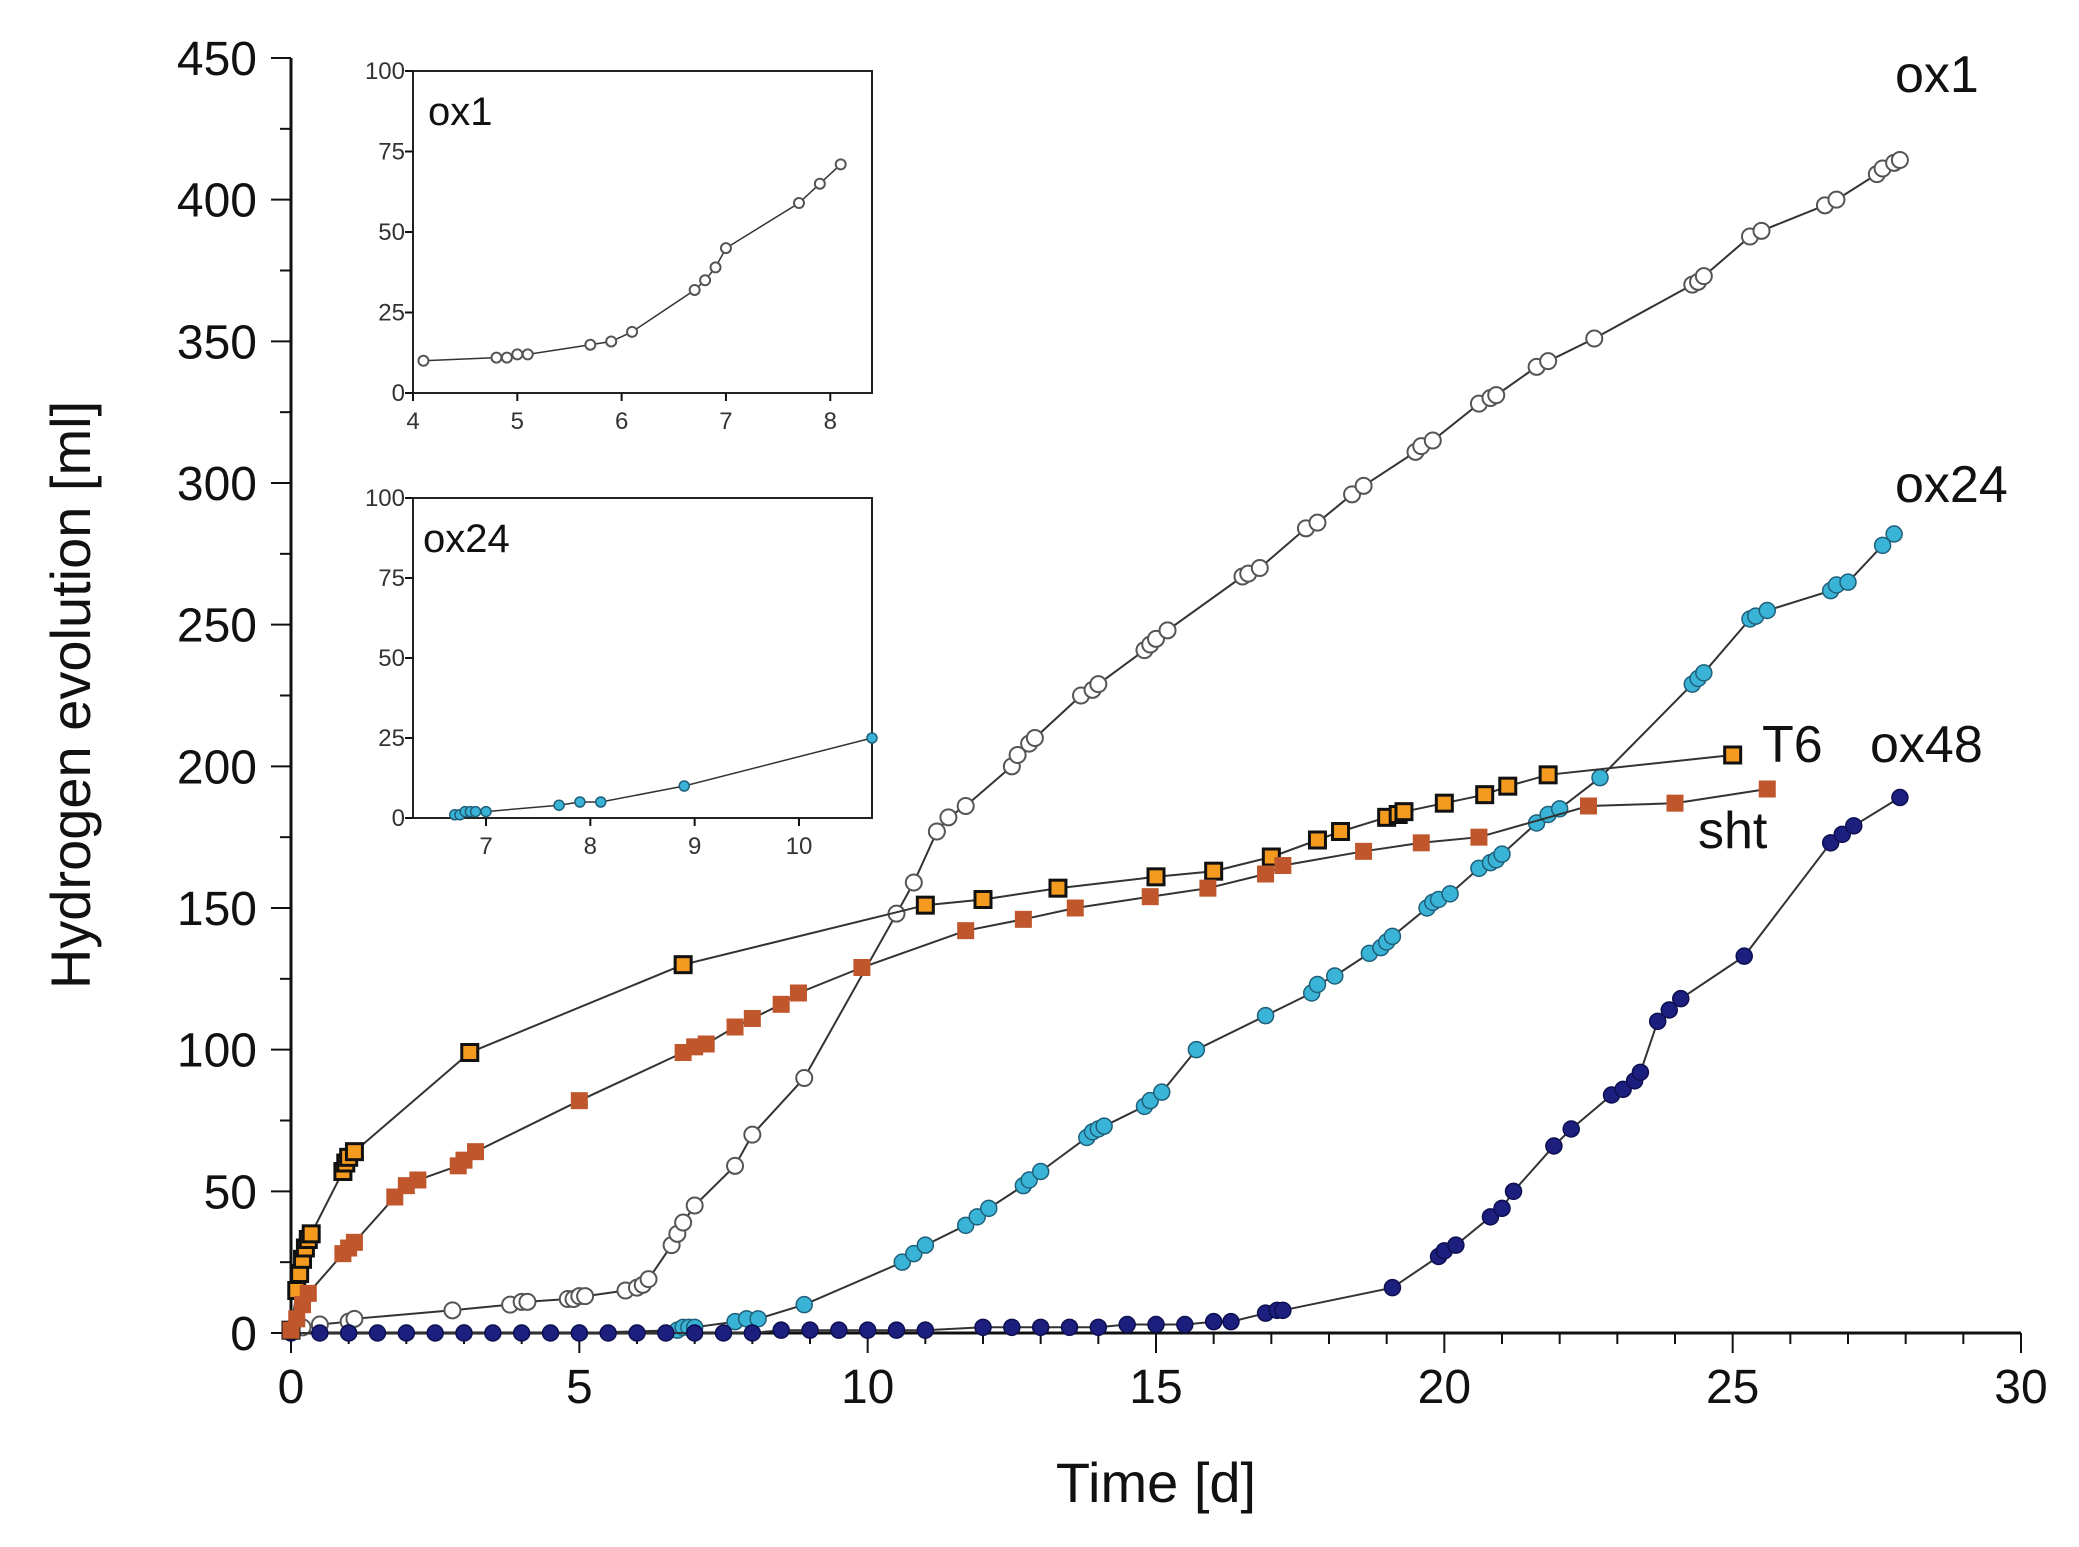 Image resolution: width=2079 pixels, height=1547 pixels. Describe the element at coordinates (517, 421) in the screenshot. I see `x-tick-label: 5` at that location.